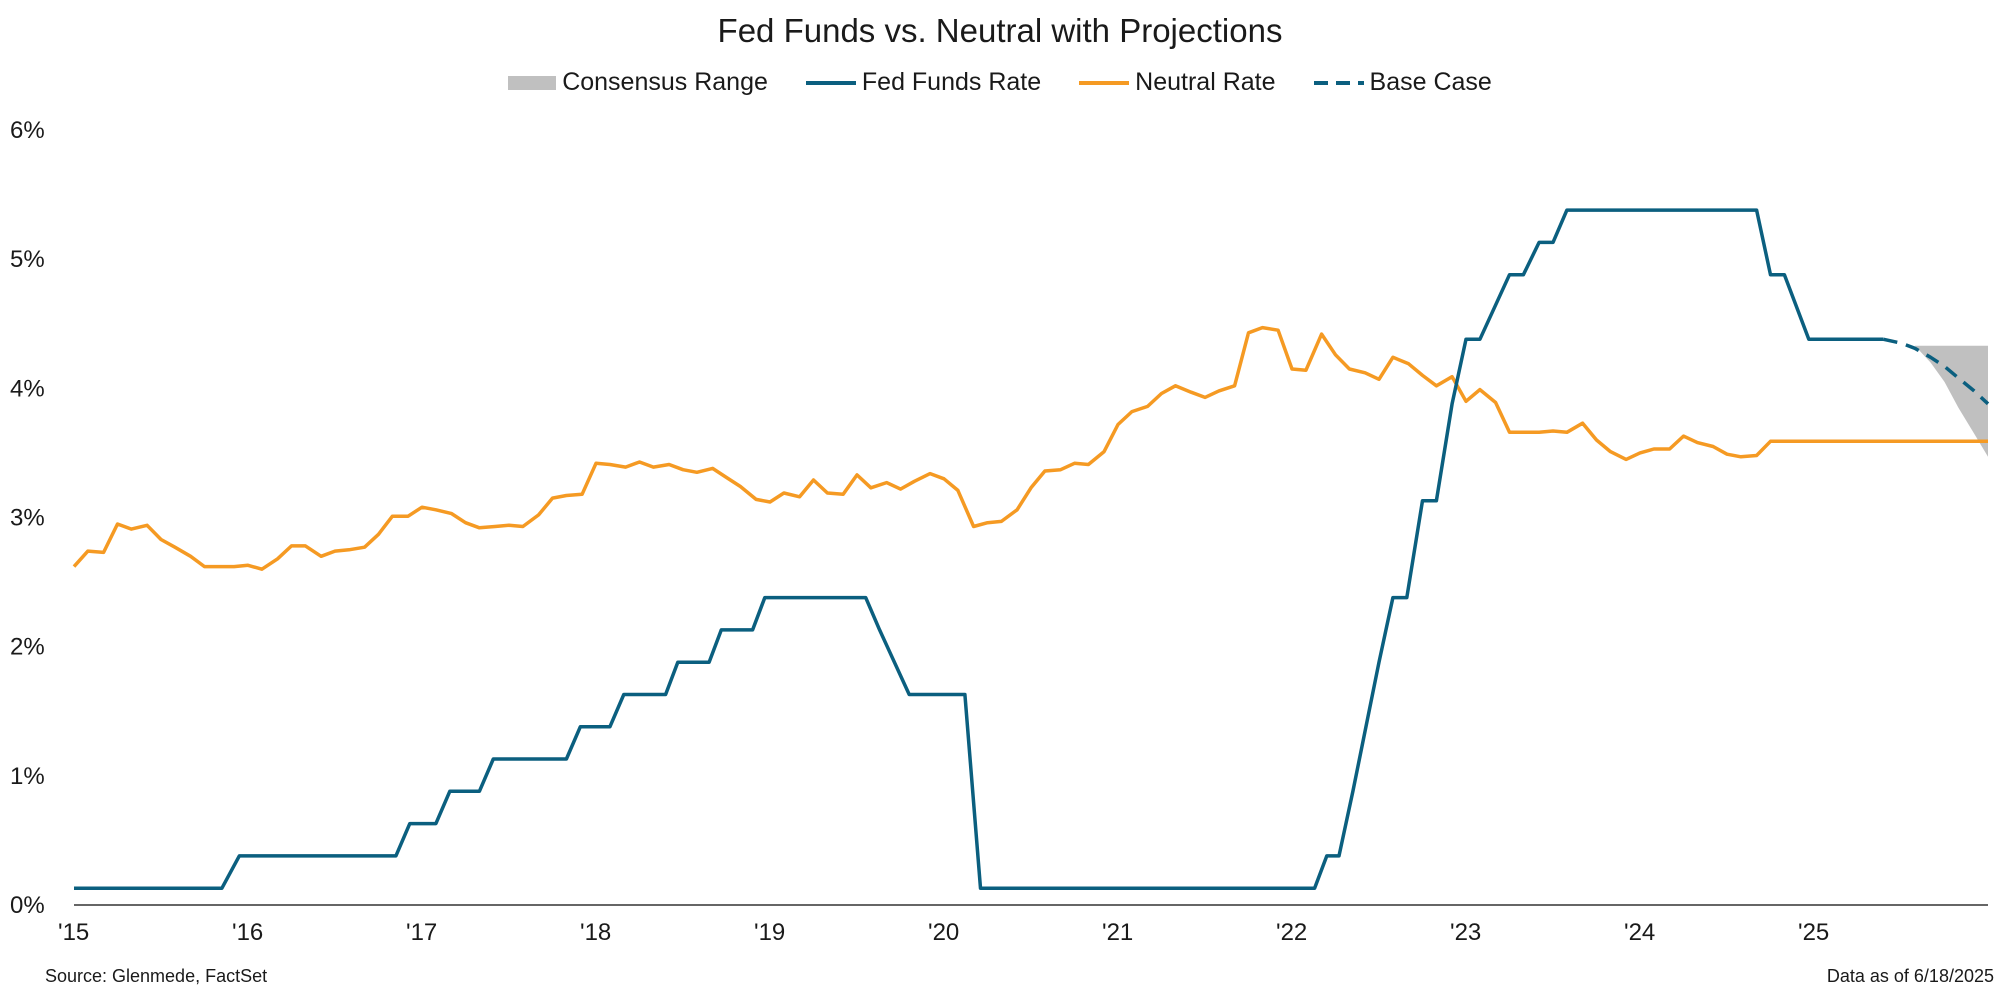  I want to click on base-case-line, so click(1936, 371).